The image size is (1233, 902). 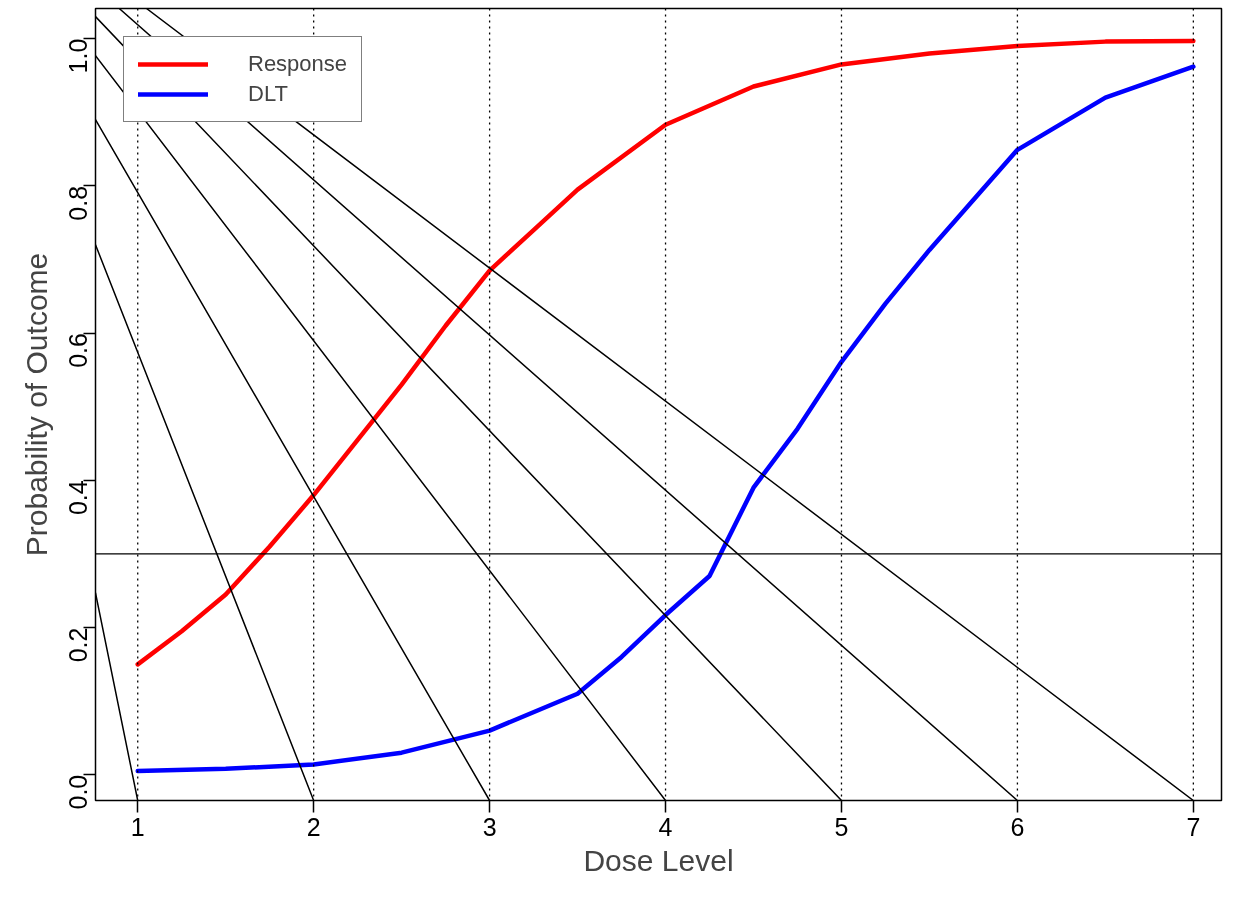 What do you see at coordinates (36, 404) in the screenshot?
I see `y-axis-title: Probability of Outcome` at bounding box center [36, 404].